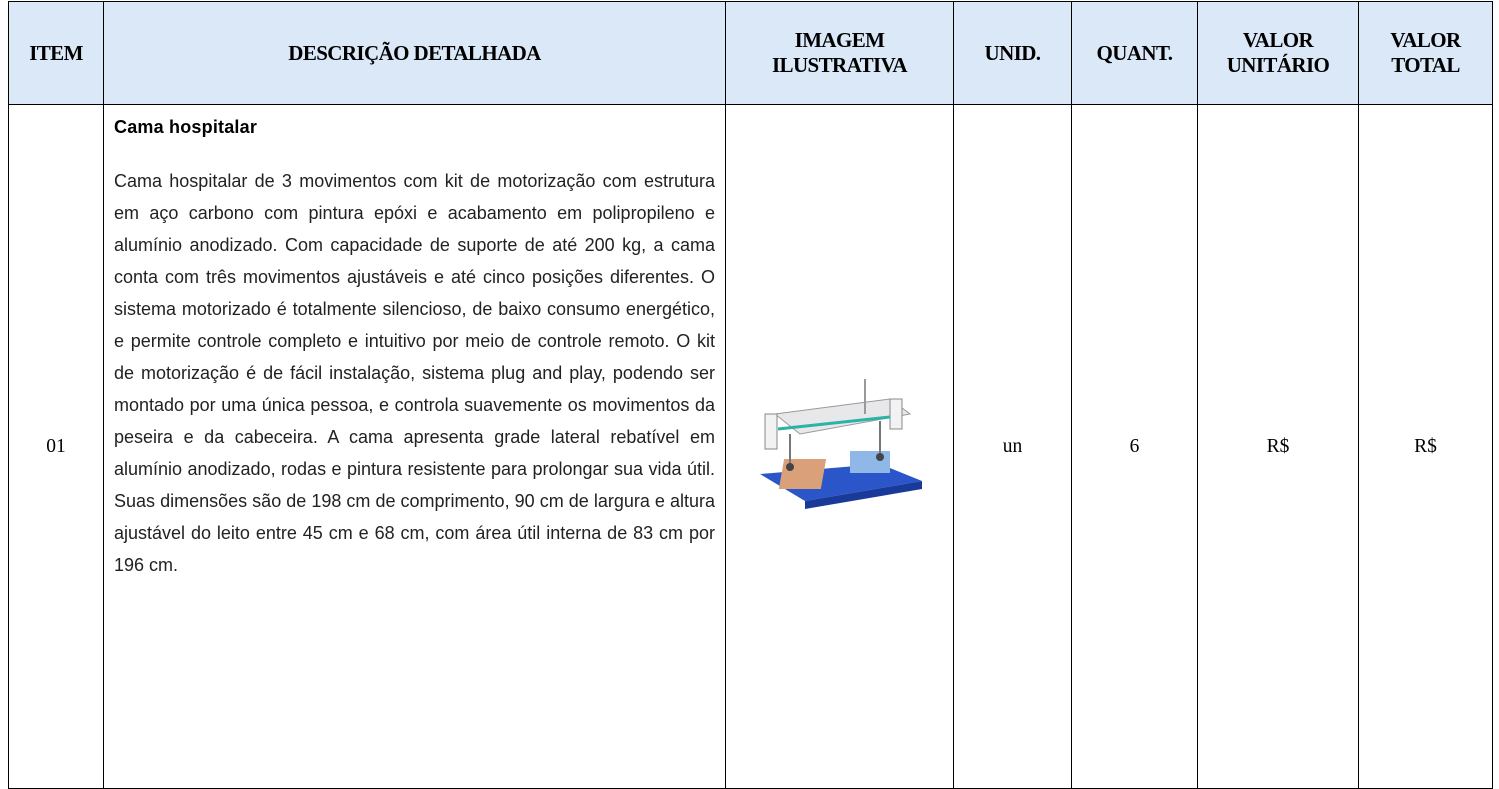 This screenshot has height=789, width=1499. I want to click on header-text: VALOR TOTAL, so click(1425, 52).